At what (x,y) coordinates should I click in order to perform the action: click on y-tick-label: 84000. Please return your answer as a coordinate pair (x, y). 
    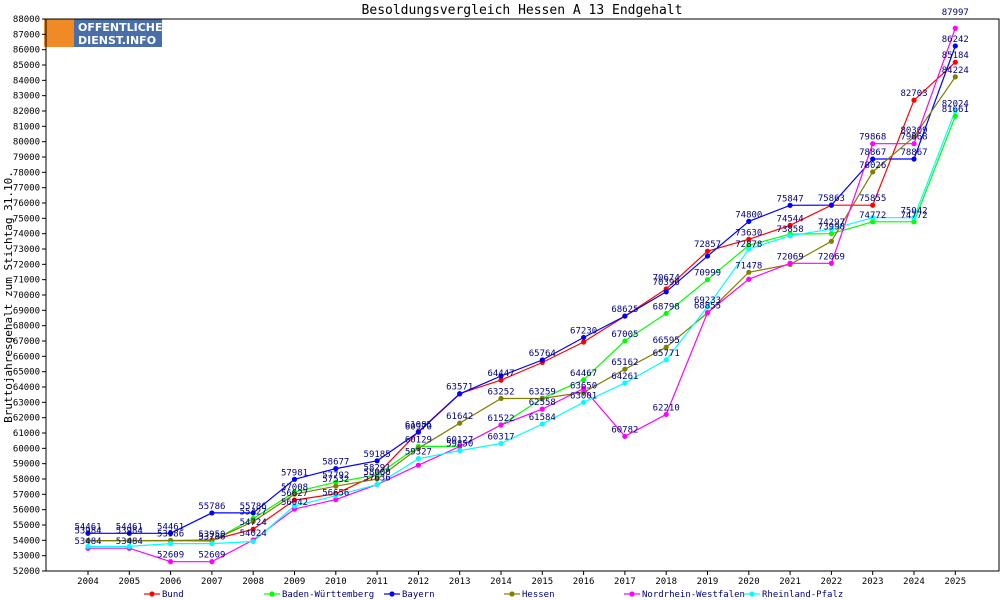
    Looking at the image, I should click on (26, 81).